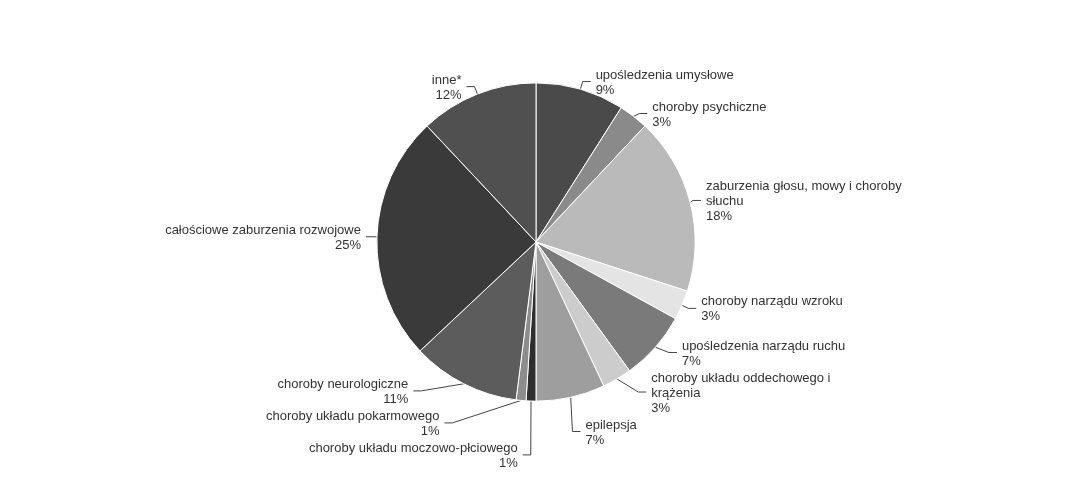  I want to click on slice-label: choroby narządu wzroku, so click(772, 301).